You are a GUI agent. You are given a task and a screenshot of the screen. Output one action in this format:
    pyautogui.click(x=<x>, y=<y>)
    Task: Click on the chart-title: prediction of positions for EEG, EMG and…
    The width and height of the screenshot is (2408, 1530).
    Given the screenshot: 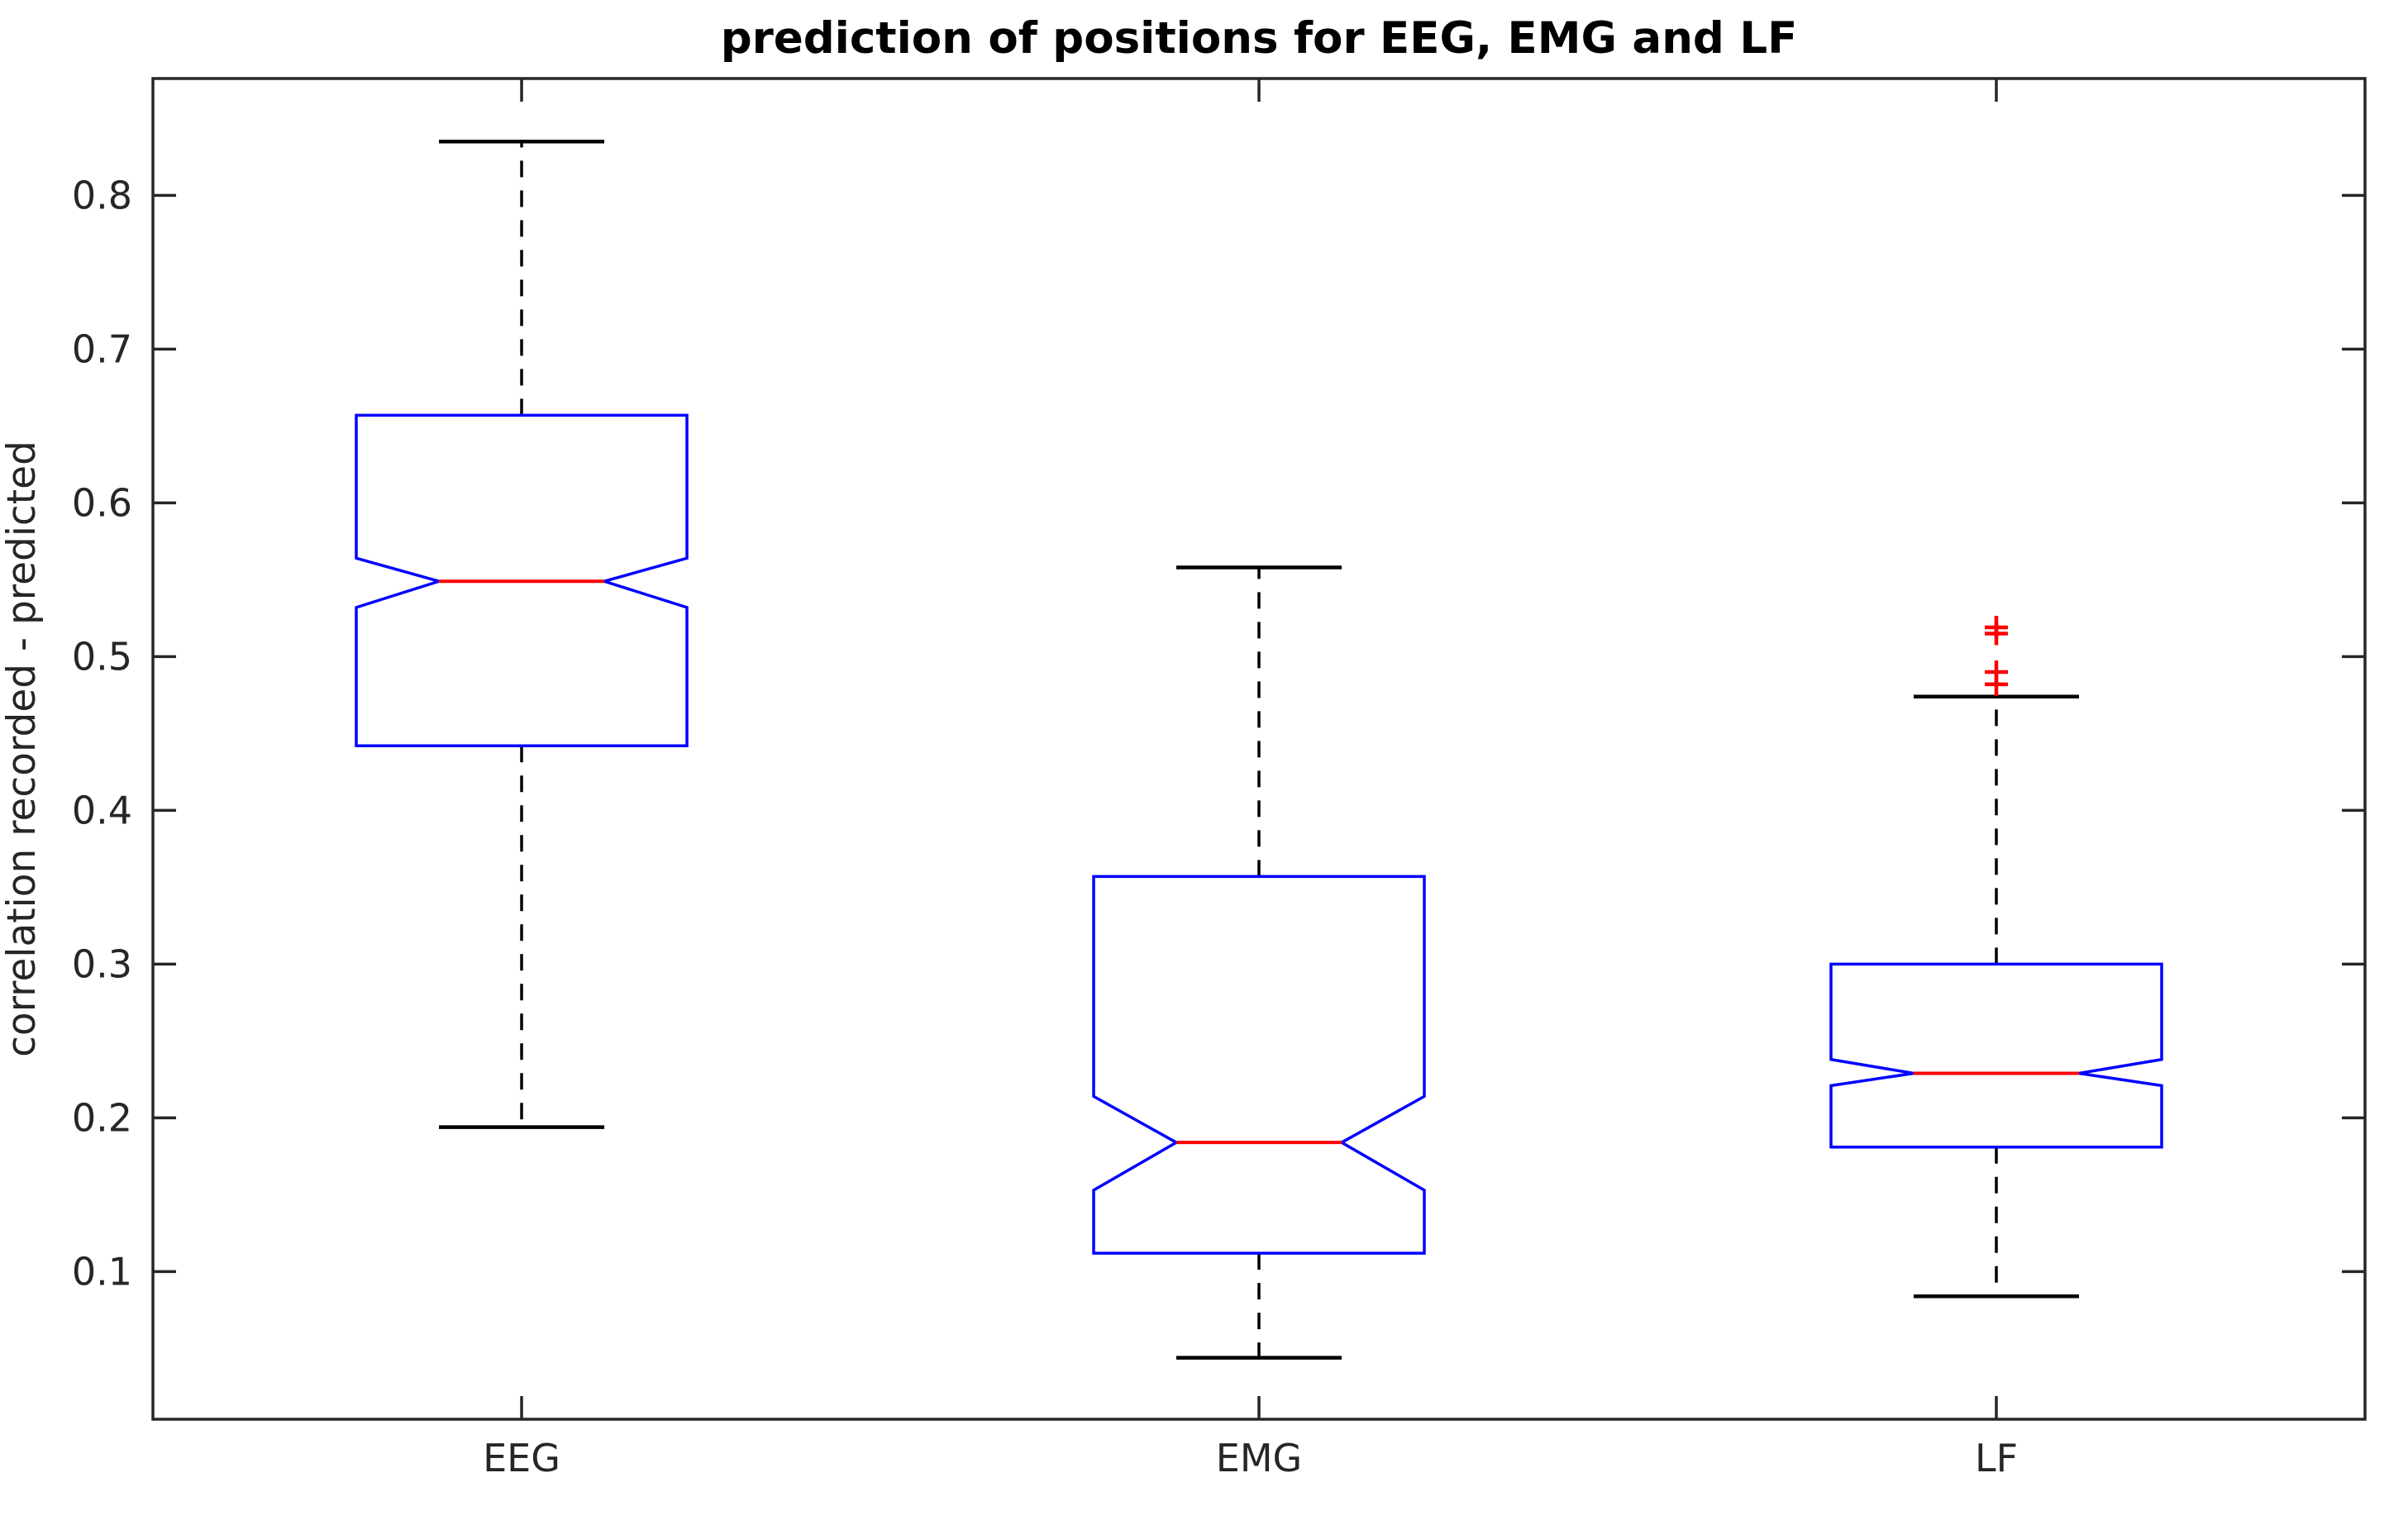 What is the action you would take?
    pyautogui.click(x=1259, y=38)
    